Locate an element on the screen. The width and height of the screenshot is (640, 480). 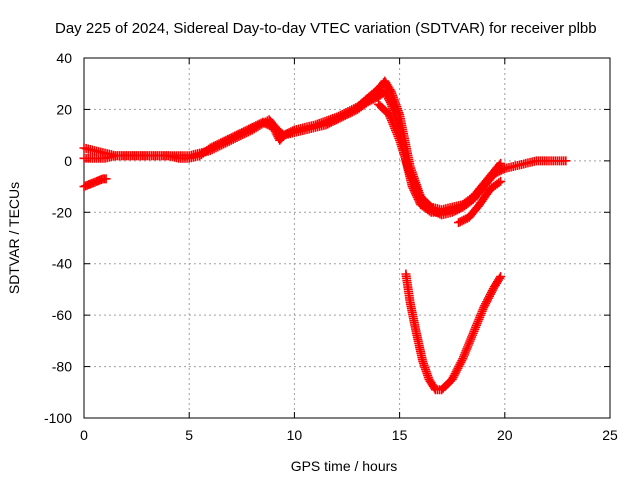
y-tick-label: 20 is located at coordinates (64, 109).